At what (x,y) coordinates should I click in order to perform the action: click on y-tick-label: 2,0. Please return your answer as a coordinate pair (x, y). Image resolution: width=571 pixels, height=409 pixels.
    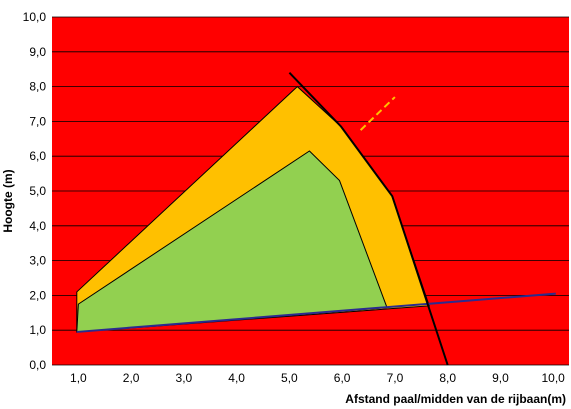
    Looking at the image, I should click on (37, 295).